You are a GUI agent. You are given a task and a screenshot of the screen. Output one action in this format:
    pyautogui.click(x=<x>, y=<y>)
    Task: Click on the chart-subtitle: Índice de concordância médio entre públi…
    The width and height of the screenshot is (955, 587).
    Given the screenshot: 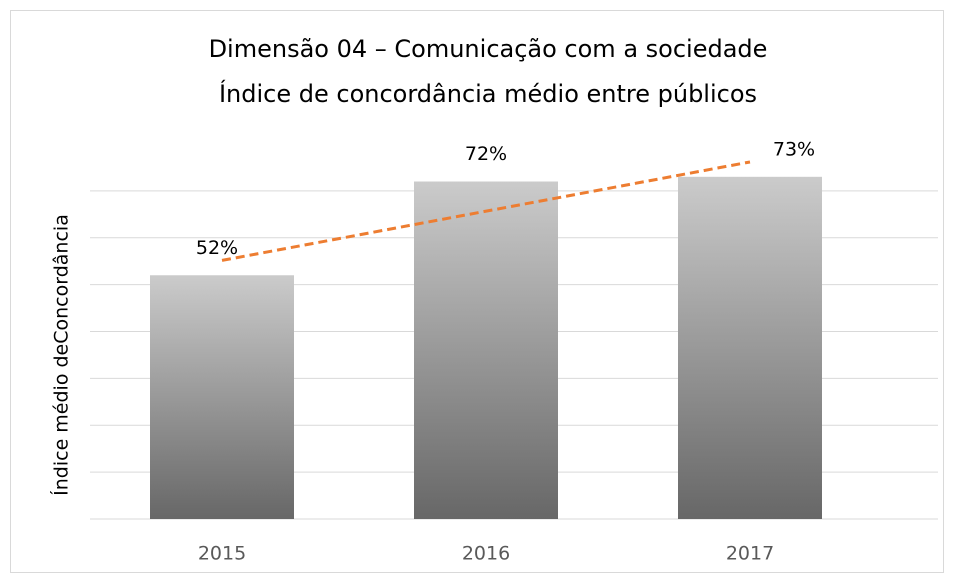 What is the action you would take?
    pyautogui.click(x=488, y=93)
    